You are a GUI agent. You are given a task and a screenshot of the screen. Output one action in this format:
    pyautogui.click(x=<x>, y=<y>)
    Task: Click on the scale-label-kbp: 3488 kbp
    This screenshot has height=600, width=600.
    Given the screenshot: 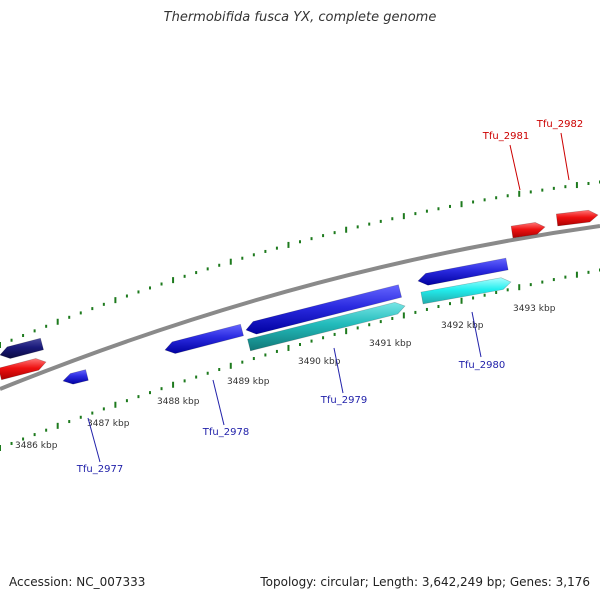 What is the action you would take?
    pyautogui.click(x=178, y=402)
    